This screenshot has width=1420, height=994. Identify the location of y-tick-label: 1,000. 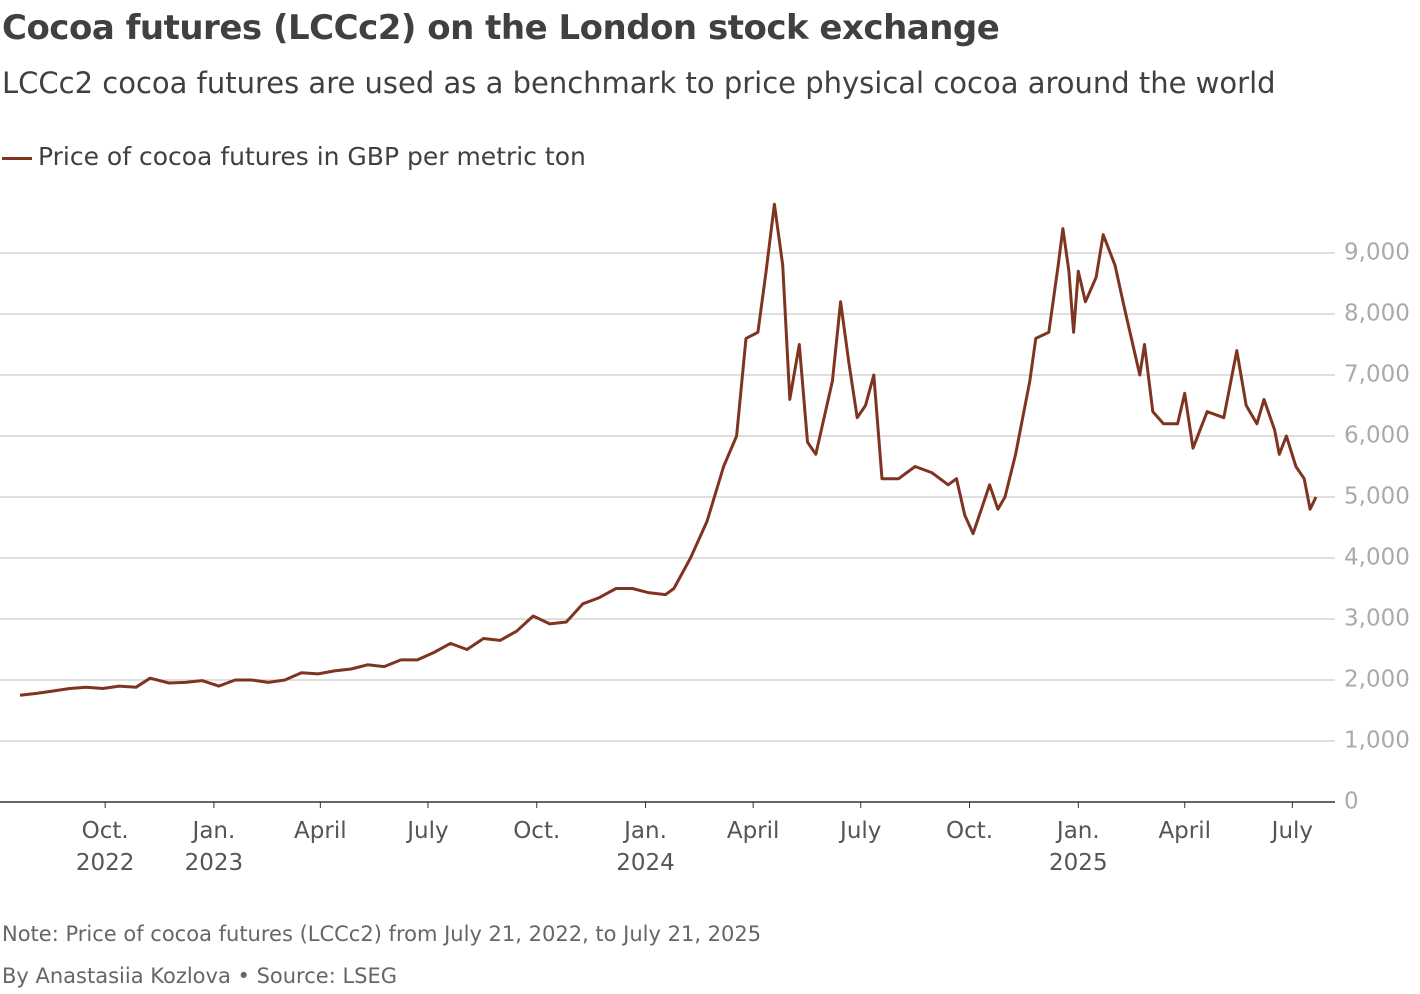
(1377, 741).